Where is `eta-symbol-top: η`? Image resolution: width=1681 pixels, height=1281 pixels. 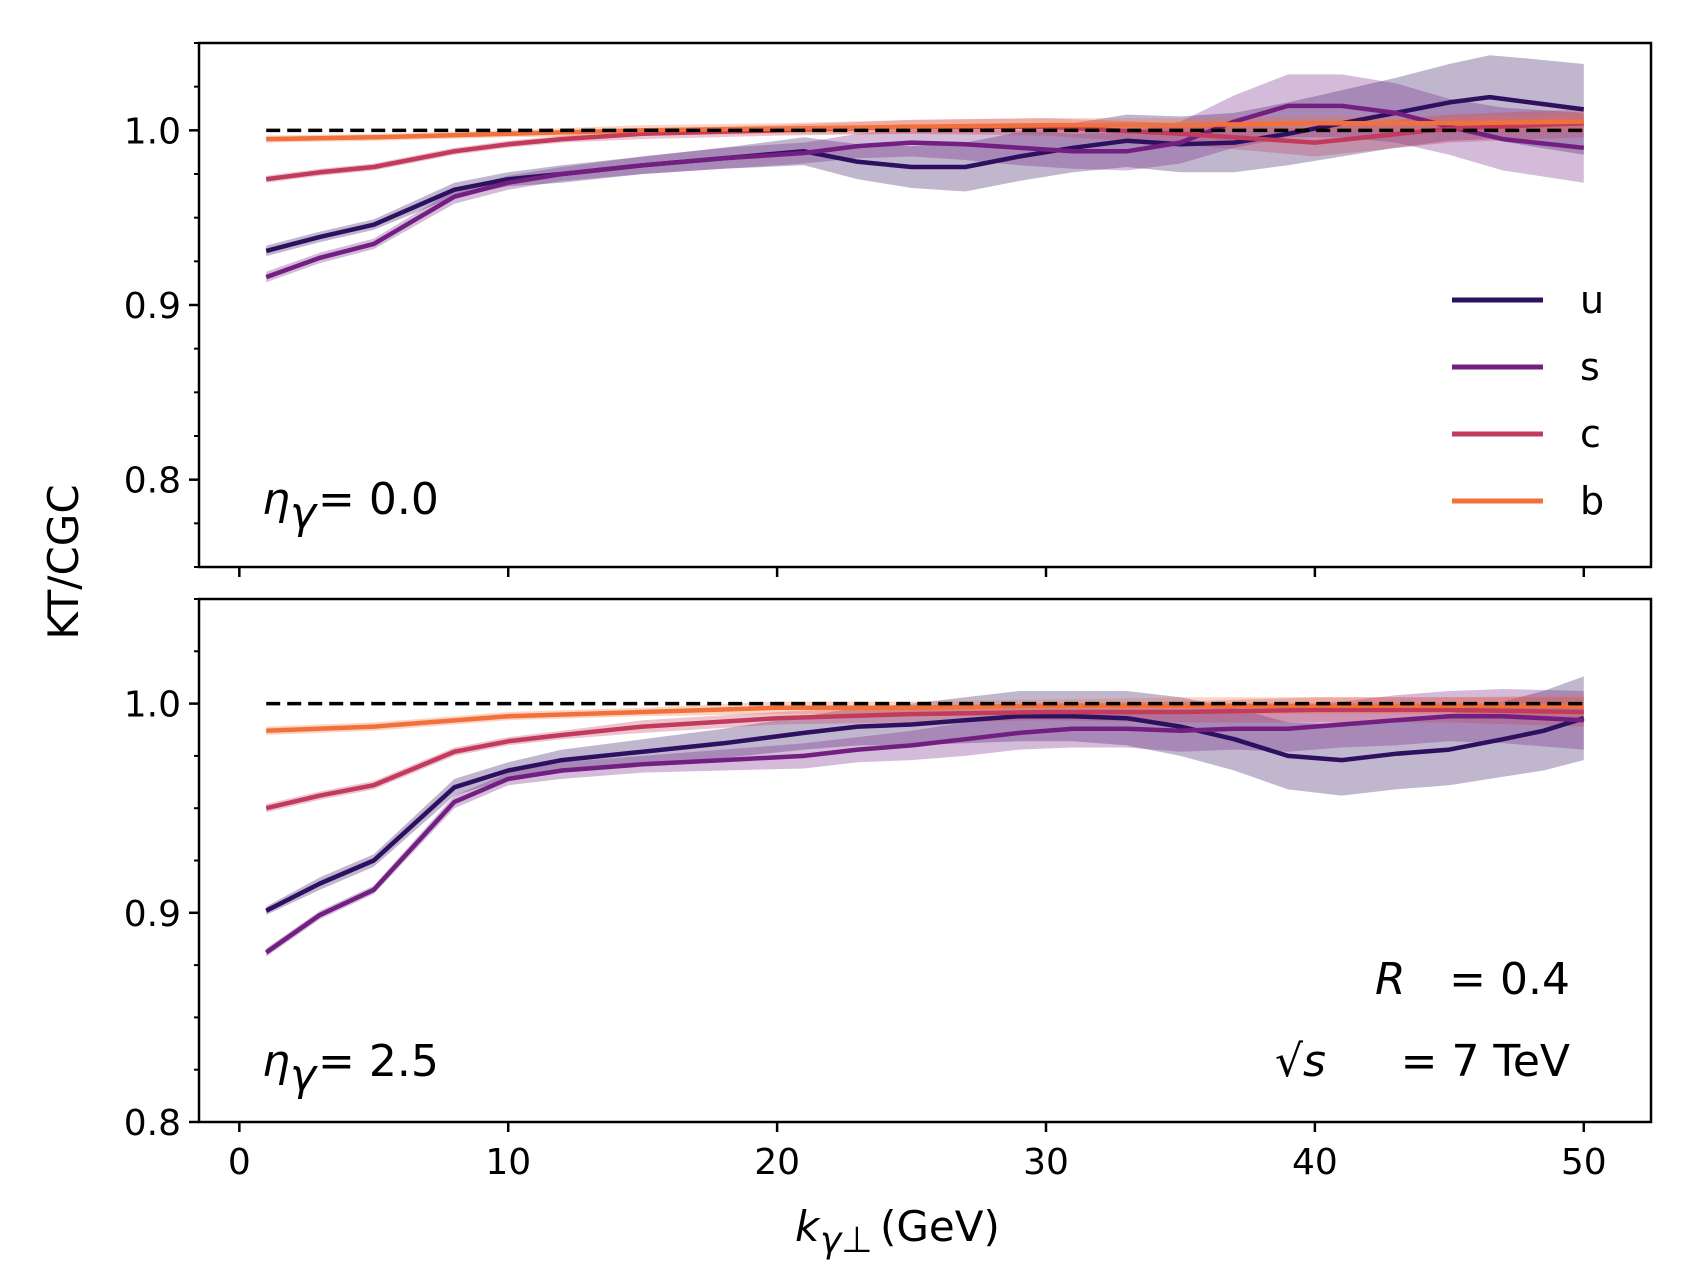
eta-symbol-top: η is located at coordinates (276, 499).